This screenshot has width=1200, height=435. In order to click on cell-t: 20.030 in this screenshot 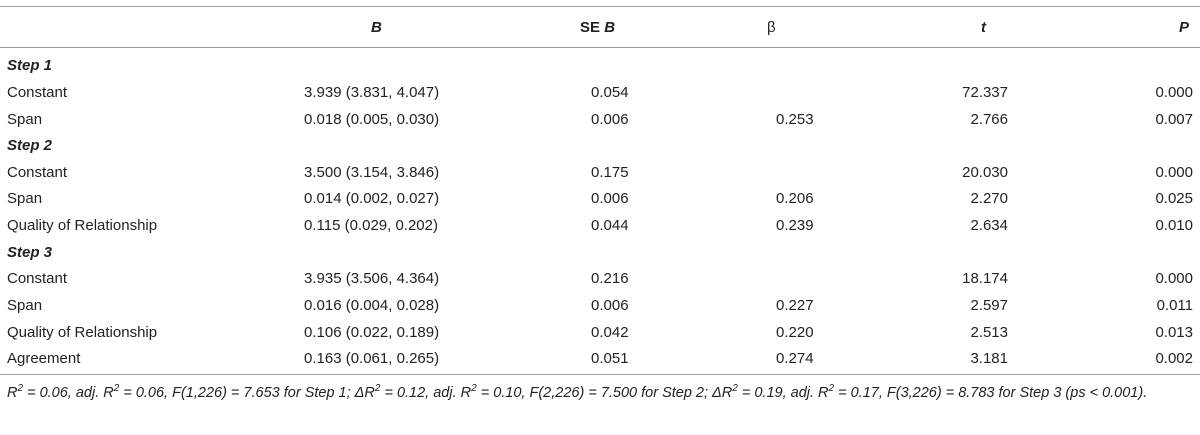, I will do `click(985, 172)`.